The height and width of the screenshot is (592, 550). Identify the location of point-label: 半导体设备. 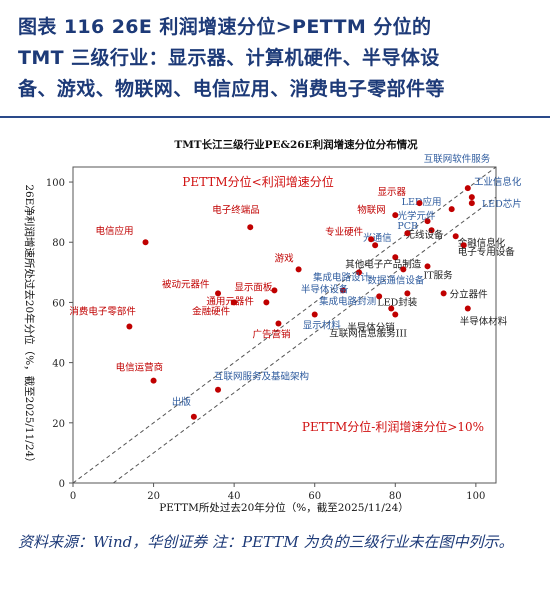
(325, 289).